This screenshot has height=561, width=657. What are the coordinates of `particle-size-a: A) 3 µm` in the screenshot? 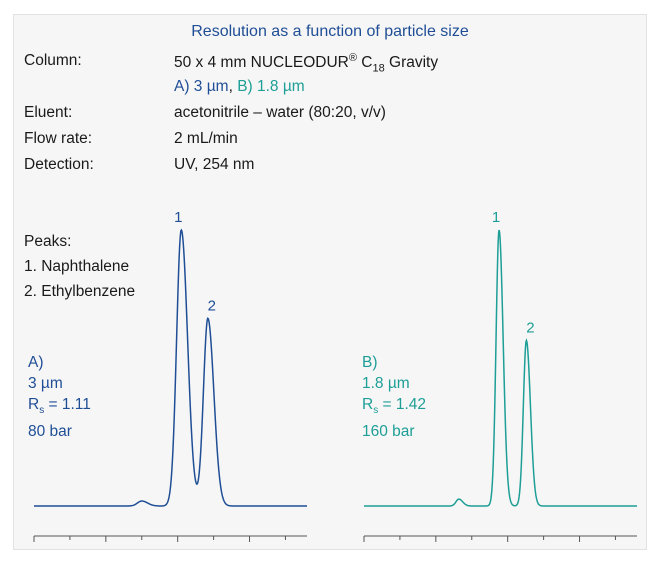 It's located at (201, 86).